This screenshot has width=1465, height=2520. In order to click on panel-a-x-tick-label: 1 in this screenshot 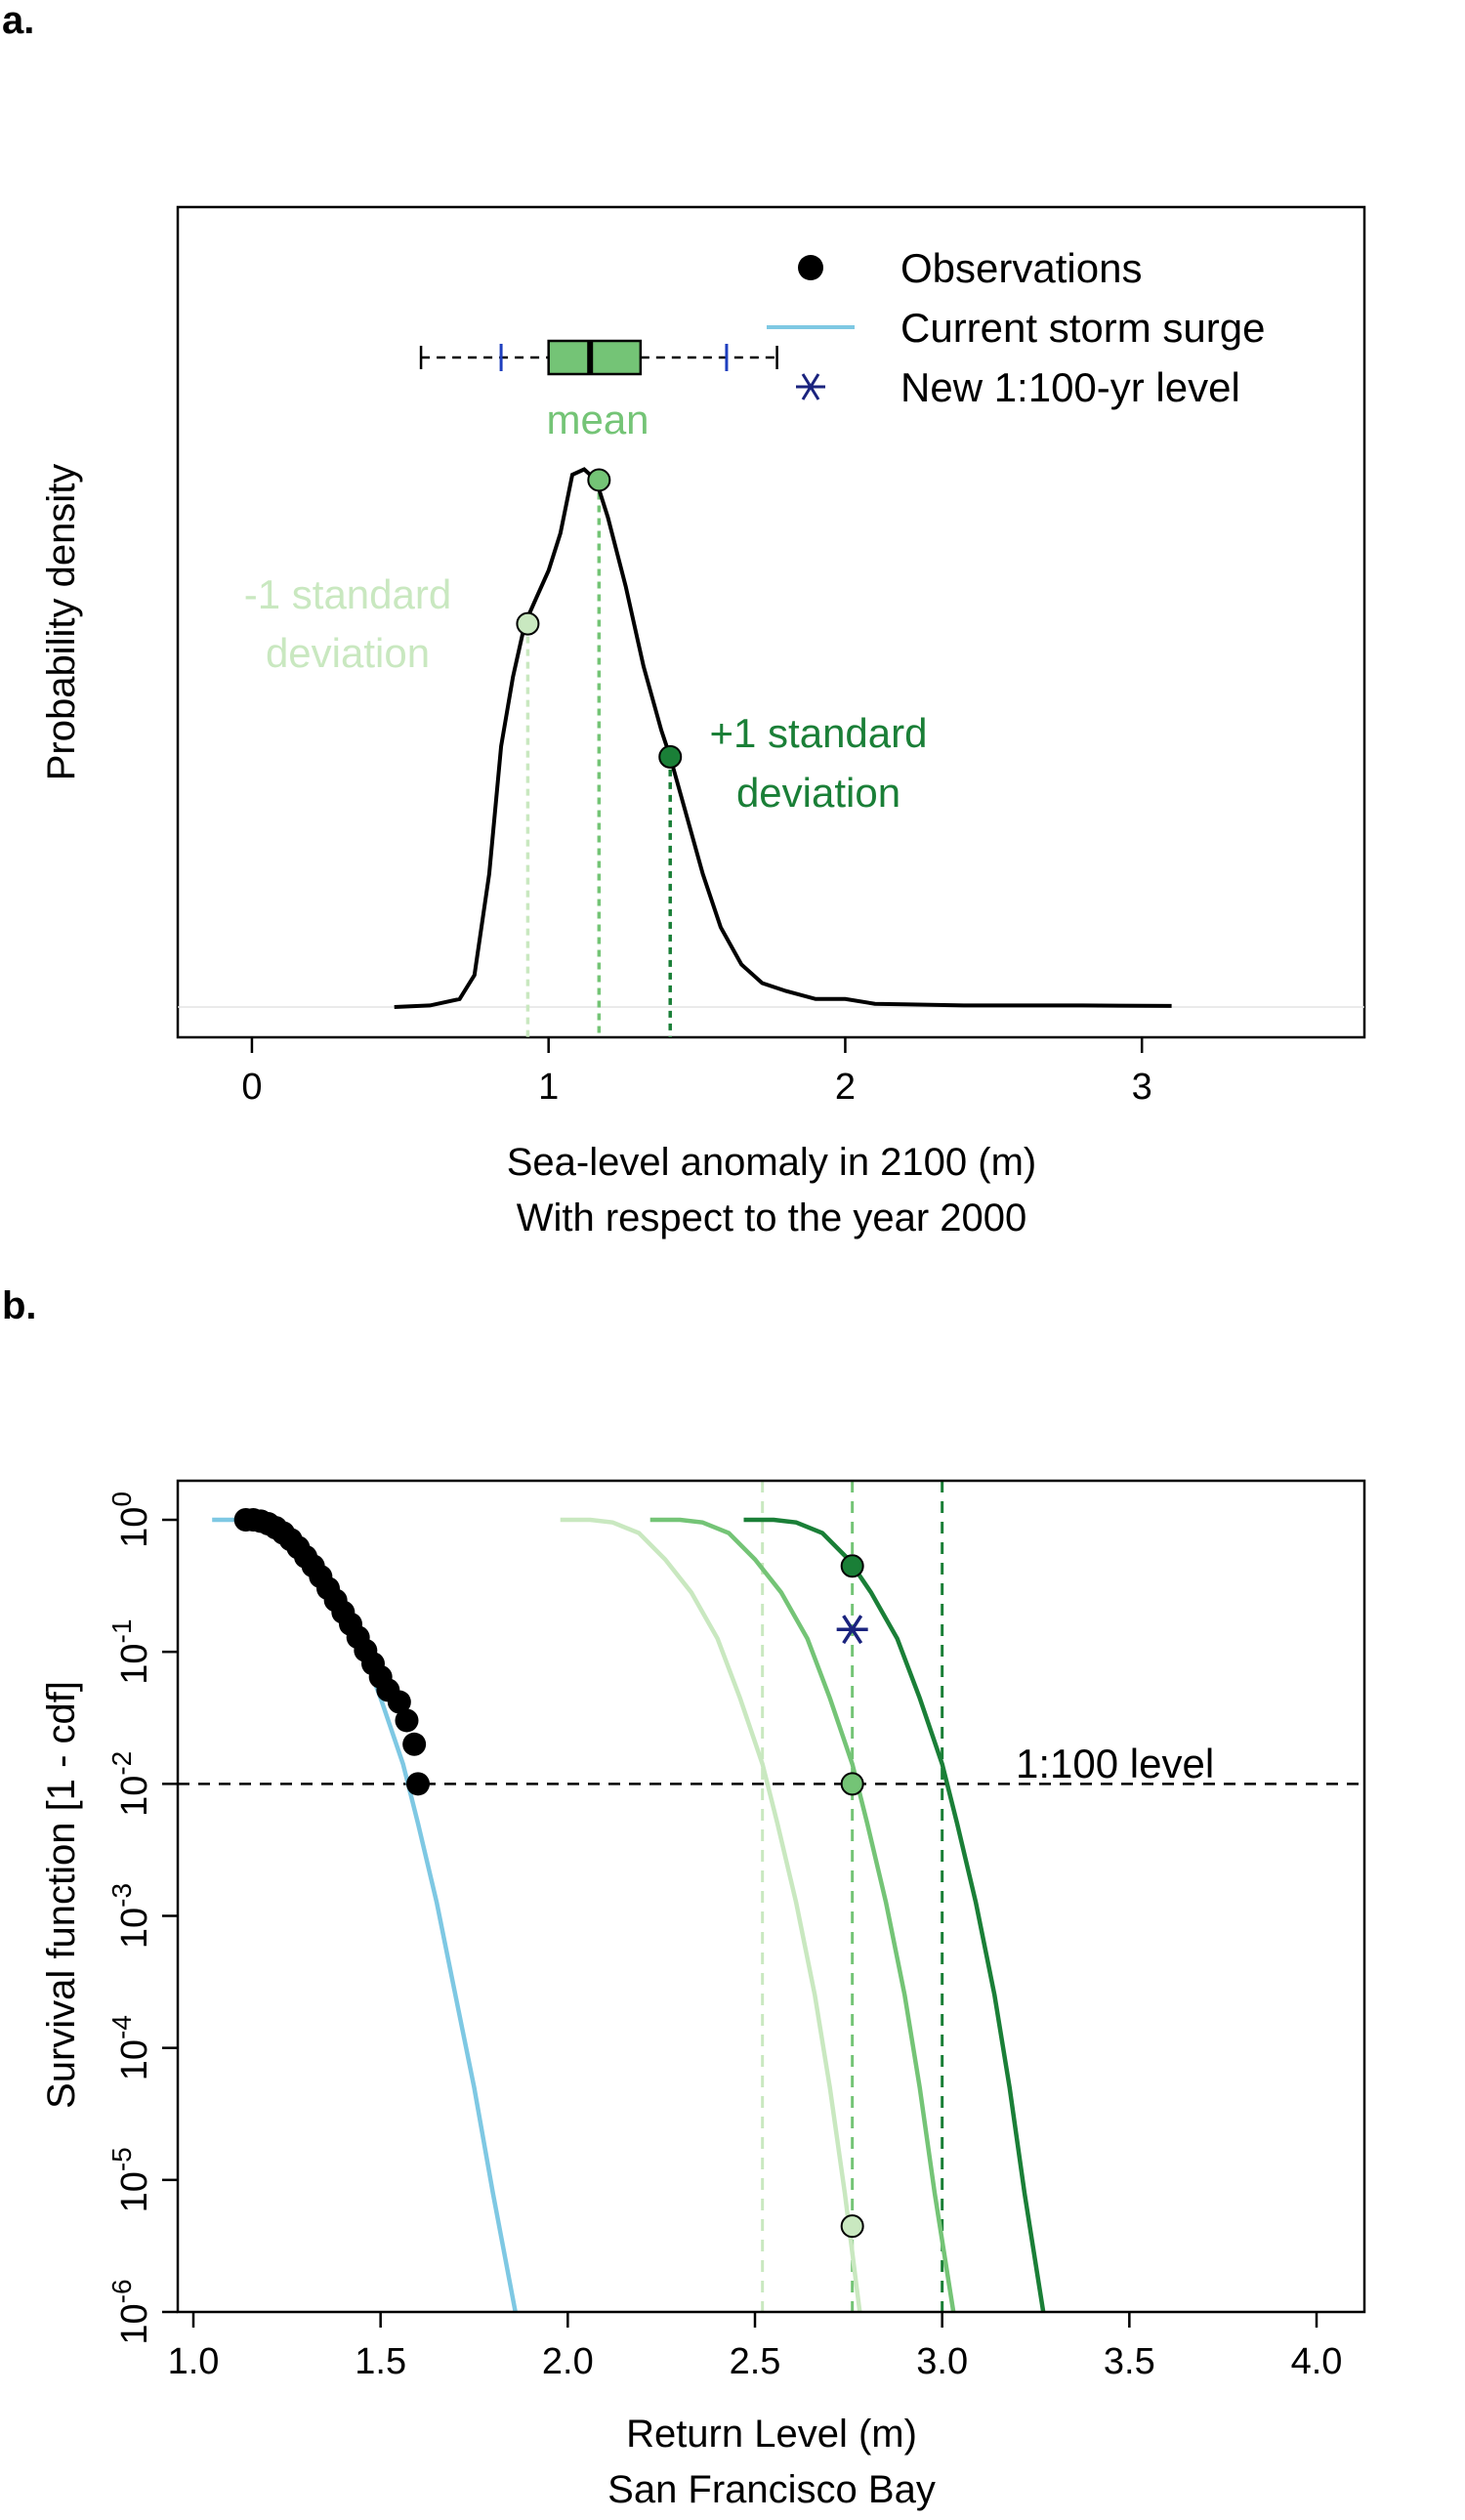, I will do `click(548, 1087)`.